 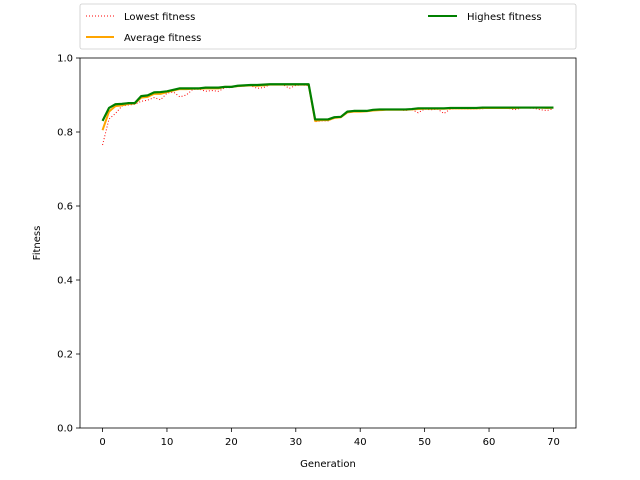 What do you see at coordinates (65, 281) in the screenshot?
I see `y-tick-label: 0.4` at bounding box center [65, 281].